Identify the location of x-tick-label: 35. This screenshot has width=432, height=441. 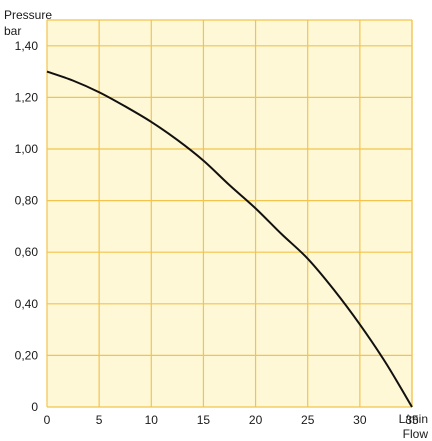
(412, 420).